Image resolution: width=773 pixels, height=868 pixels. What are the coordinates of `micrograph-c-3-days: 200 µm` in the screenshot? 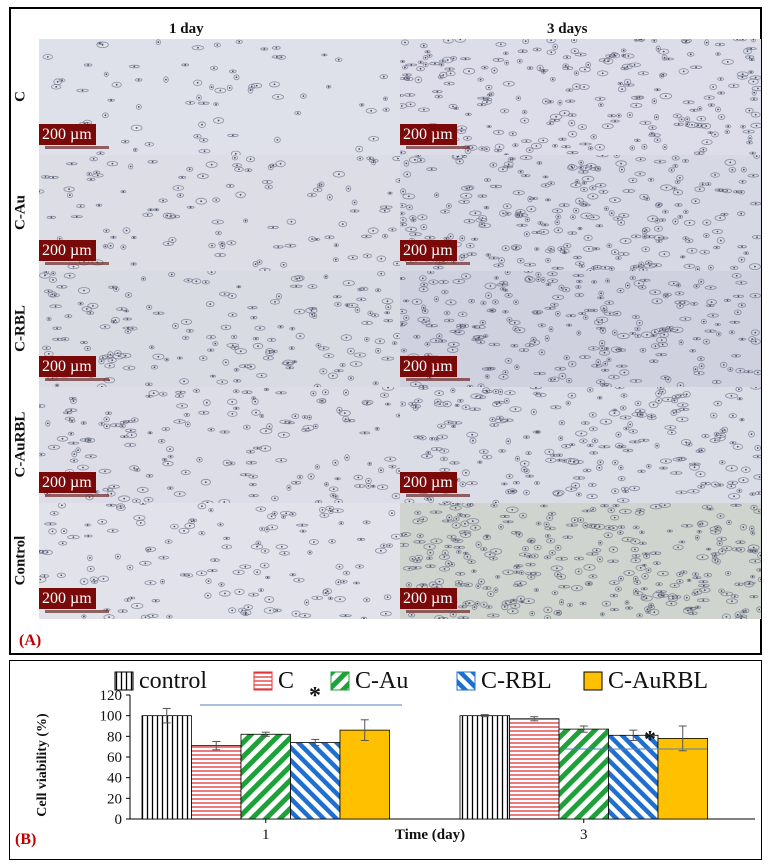 It's located at (580, 97).